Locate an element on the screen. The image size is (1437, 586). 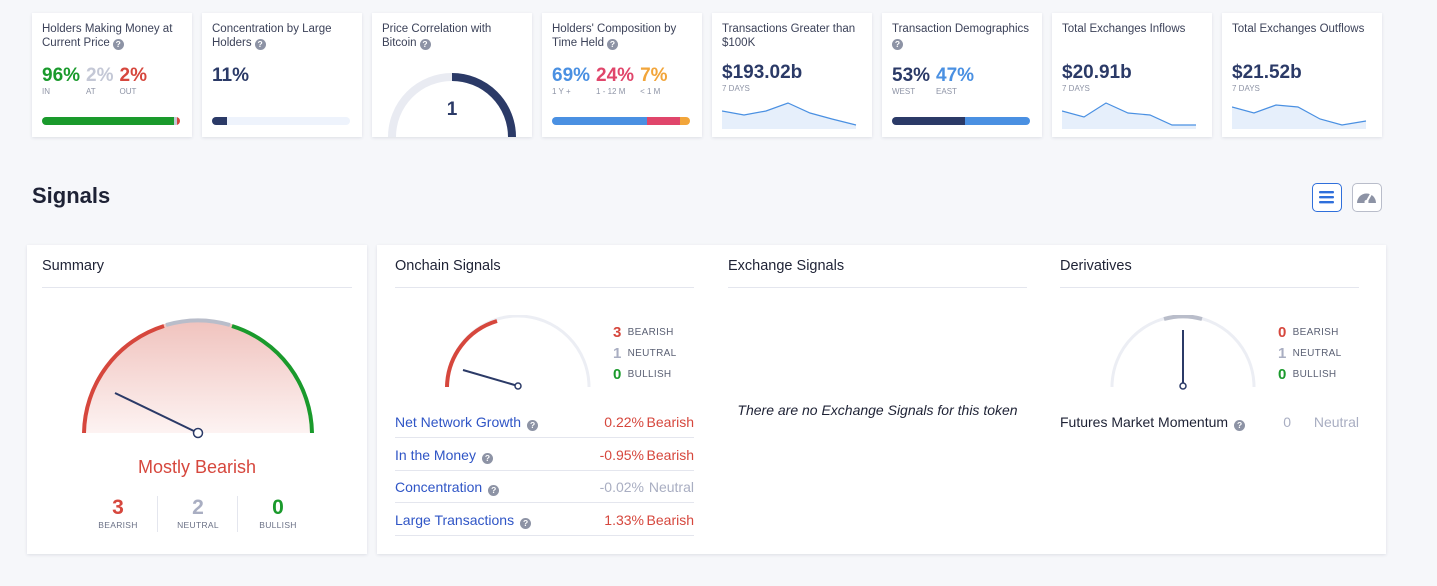
signal-row: Net Network Growth? 0.22% Bearish is located at coordinates (544, 422).